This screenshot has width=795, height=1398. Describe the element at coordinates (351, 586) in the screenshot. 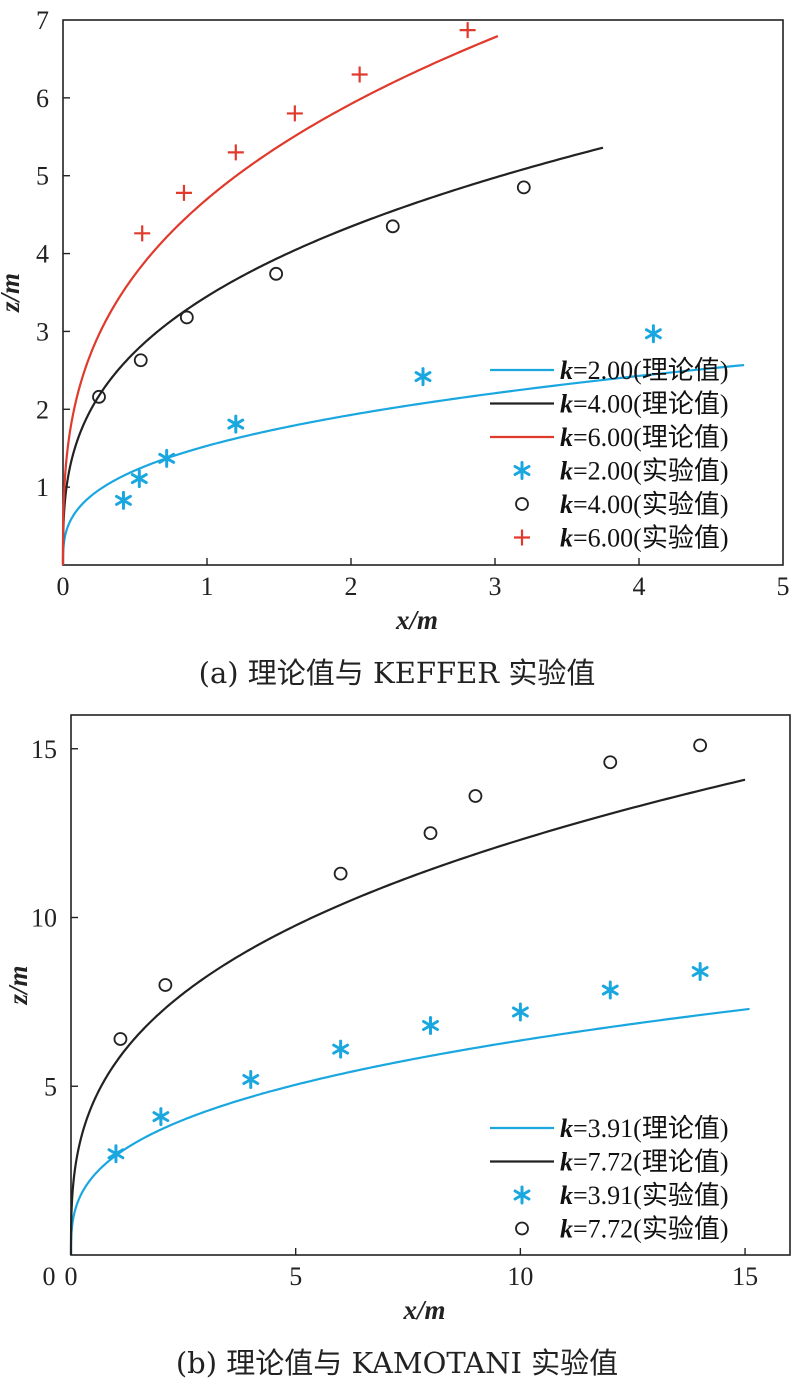

I see `x-tick-label: 2` at that location.